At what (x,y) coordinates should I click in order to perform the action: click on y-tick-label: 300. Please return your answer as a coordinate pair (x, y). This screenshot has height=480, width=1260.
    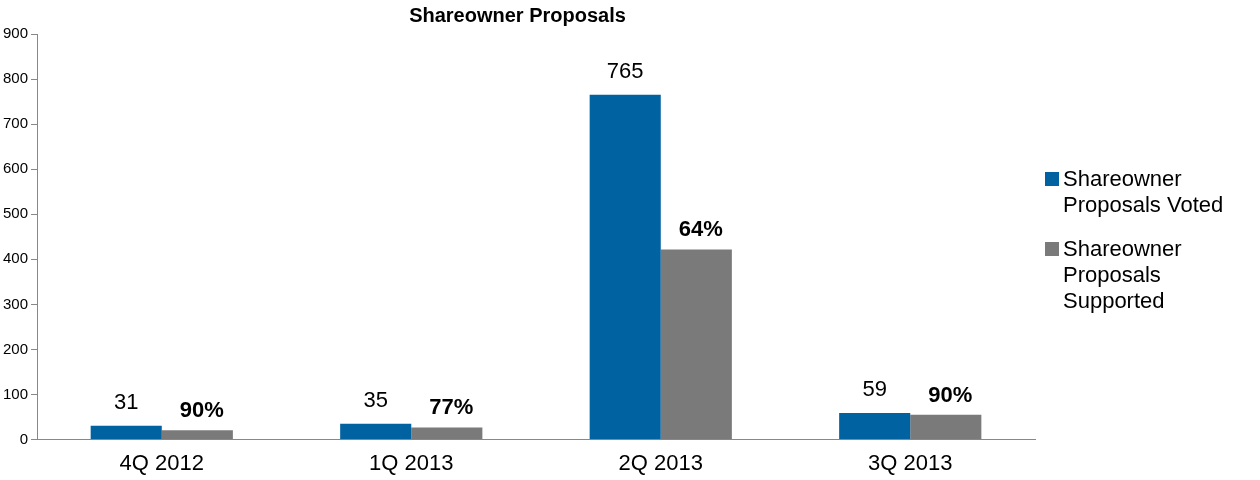
    Looking at the image, I should click on (16, 303).